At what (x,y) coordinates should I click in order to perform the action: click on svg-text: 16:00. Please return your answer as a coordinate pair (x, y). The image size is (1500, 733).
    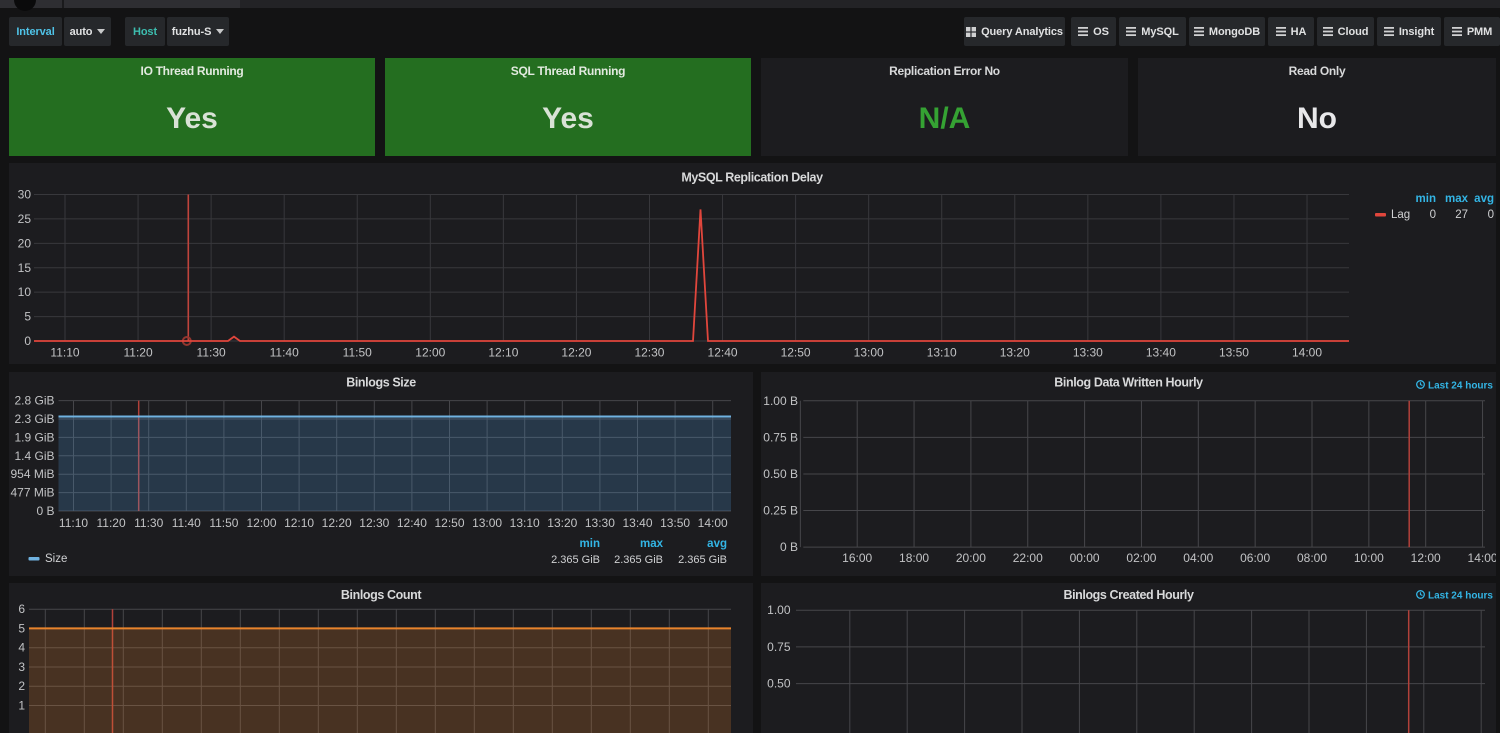
    Looking at the image, I should click on (857, 558).